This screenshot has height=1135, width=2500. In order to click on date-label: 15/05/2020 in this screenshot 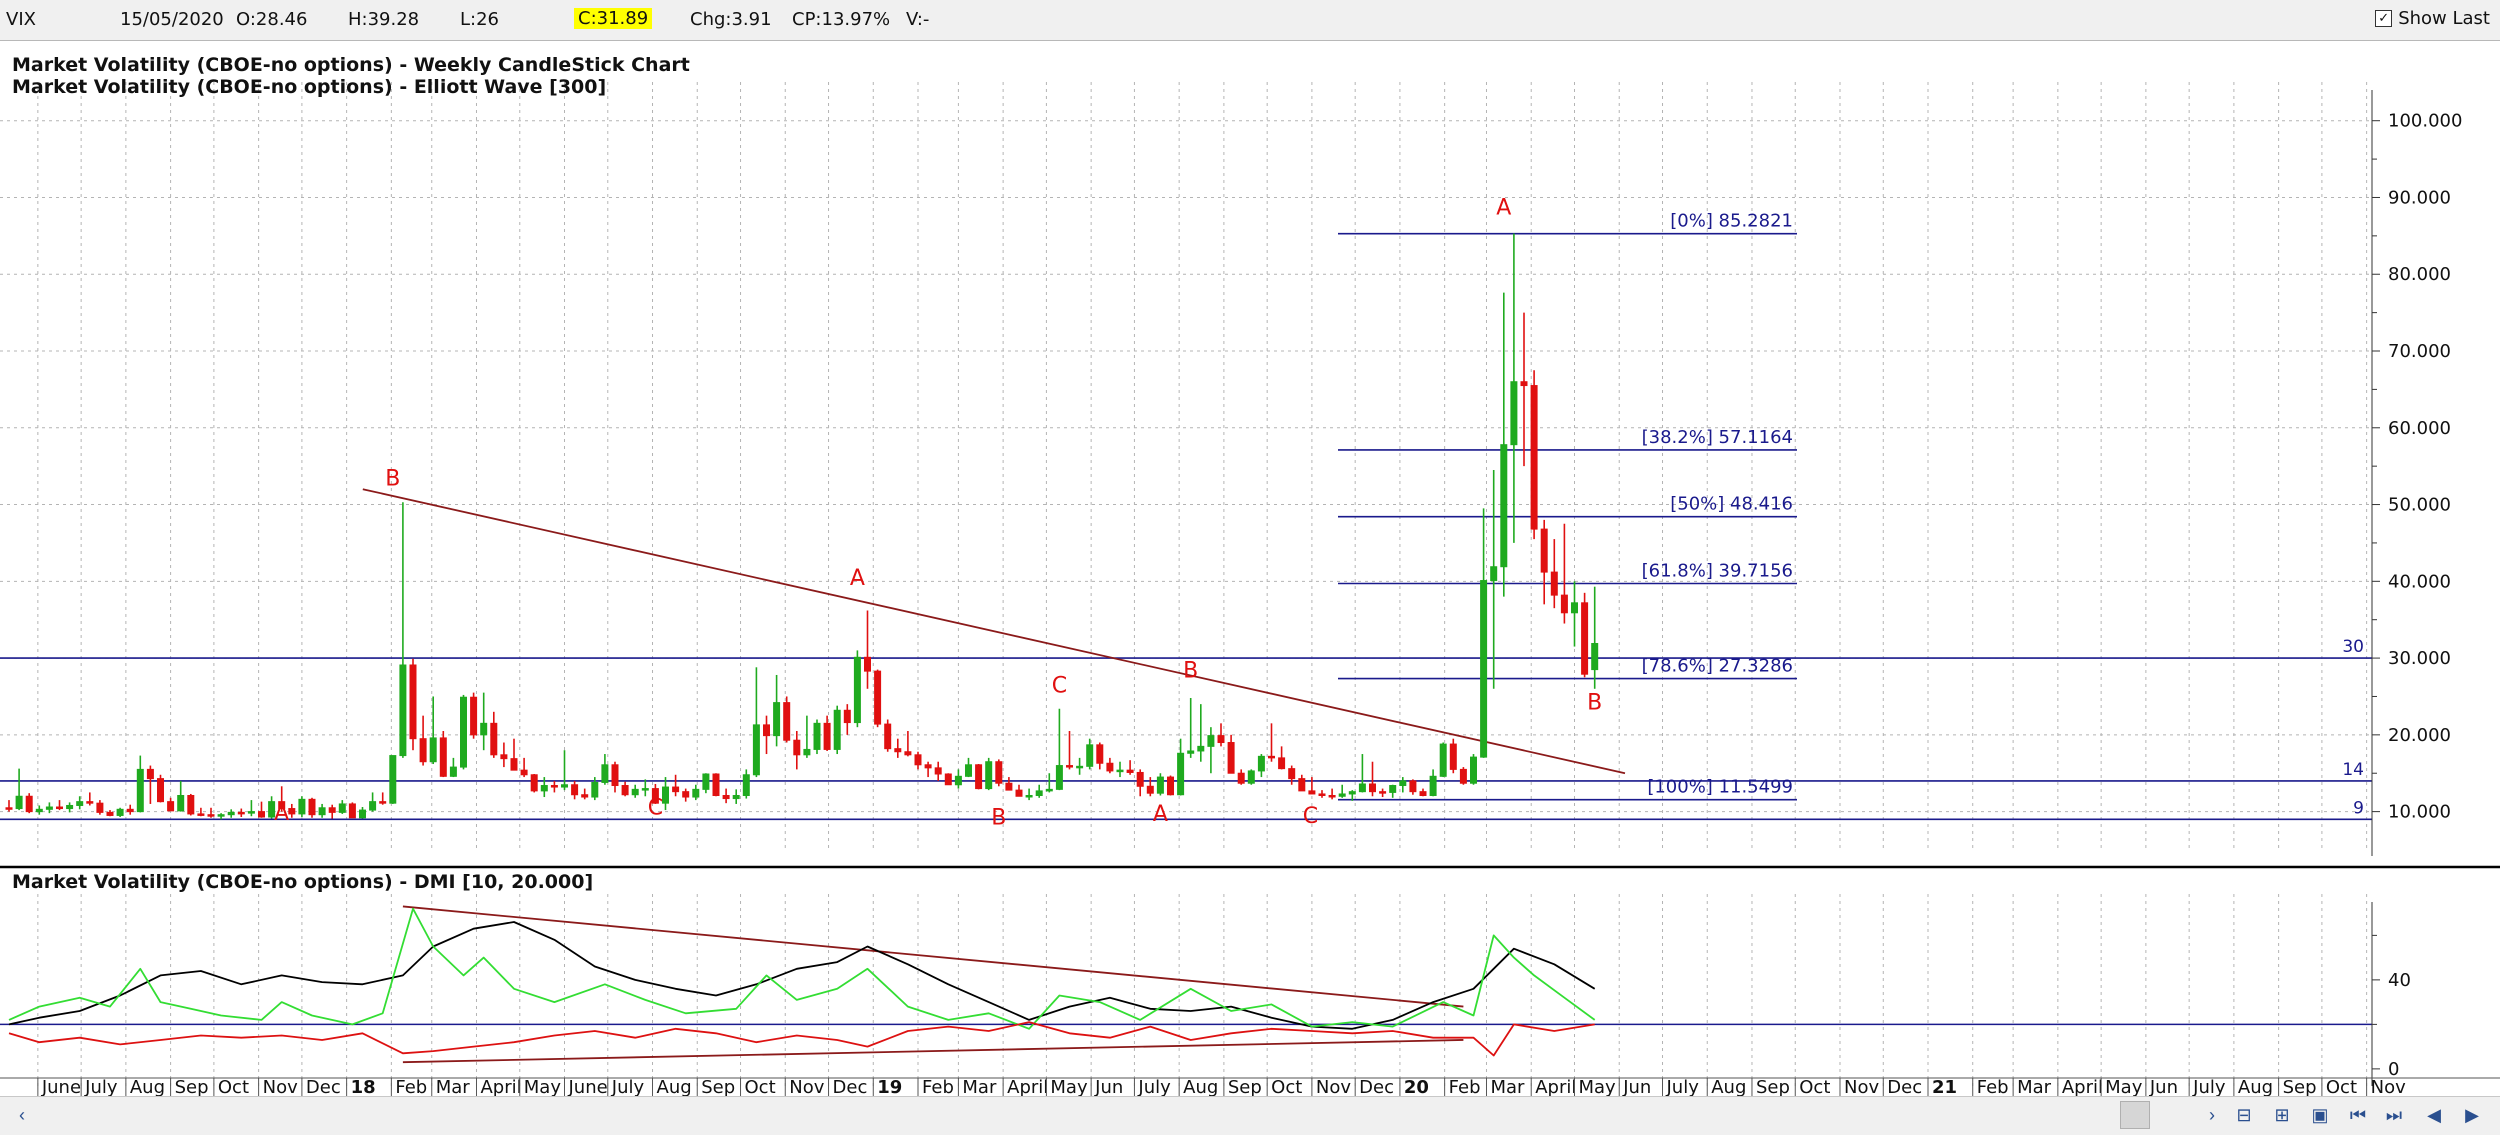, I will do `click(172, 19)`.